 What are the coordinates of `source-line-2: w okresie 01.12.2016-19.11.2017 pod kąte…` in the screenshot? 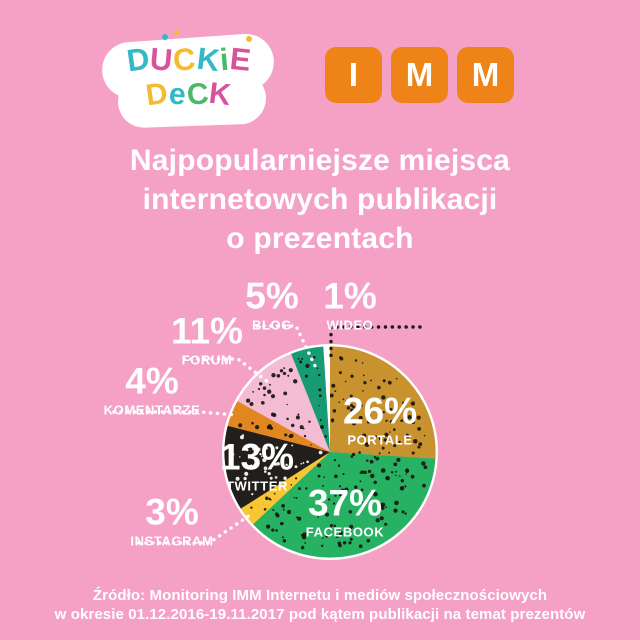 It's located at (320, 614).